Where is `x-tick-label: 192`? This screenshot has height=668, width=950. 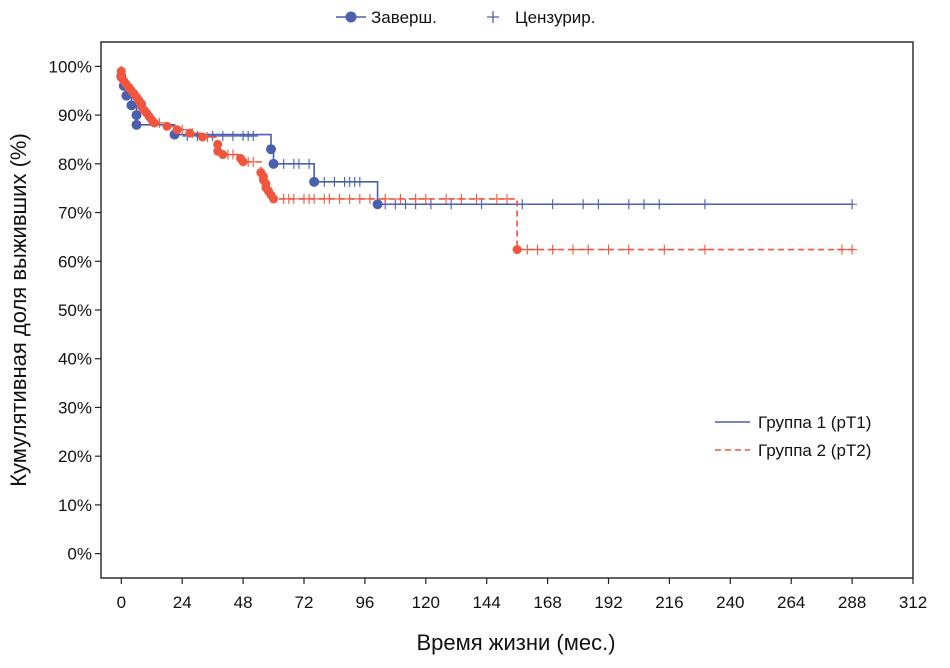
x-tick-label: 192 is located at coordinates (608, 602).